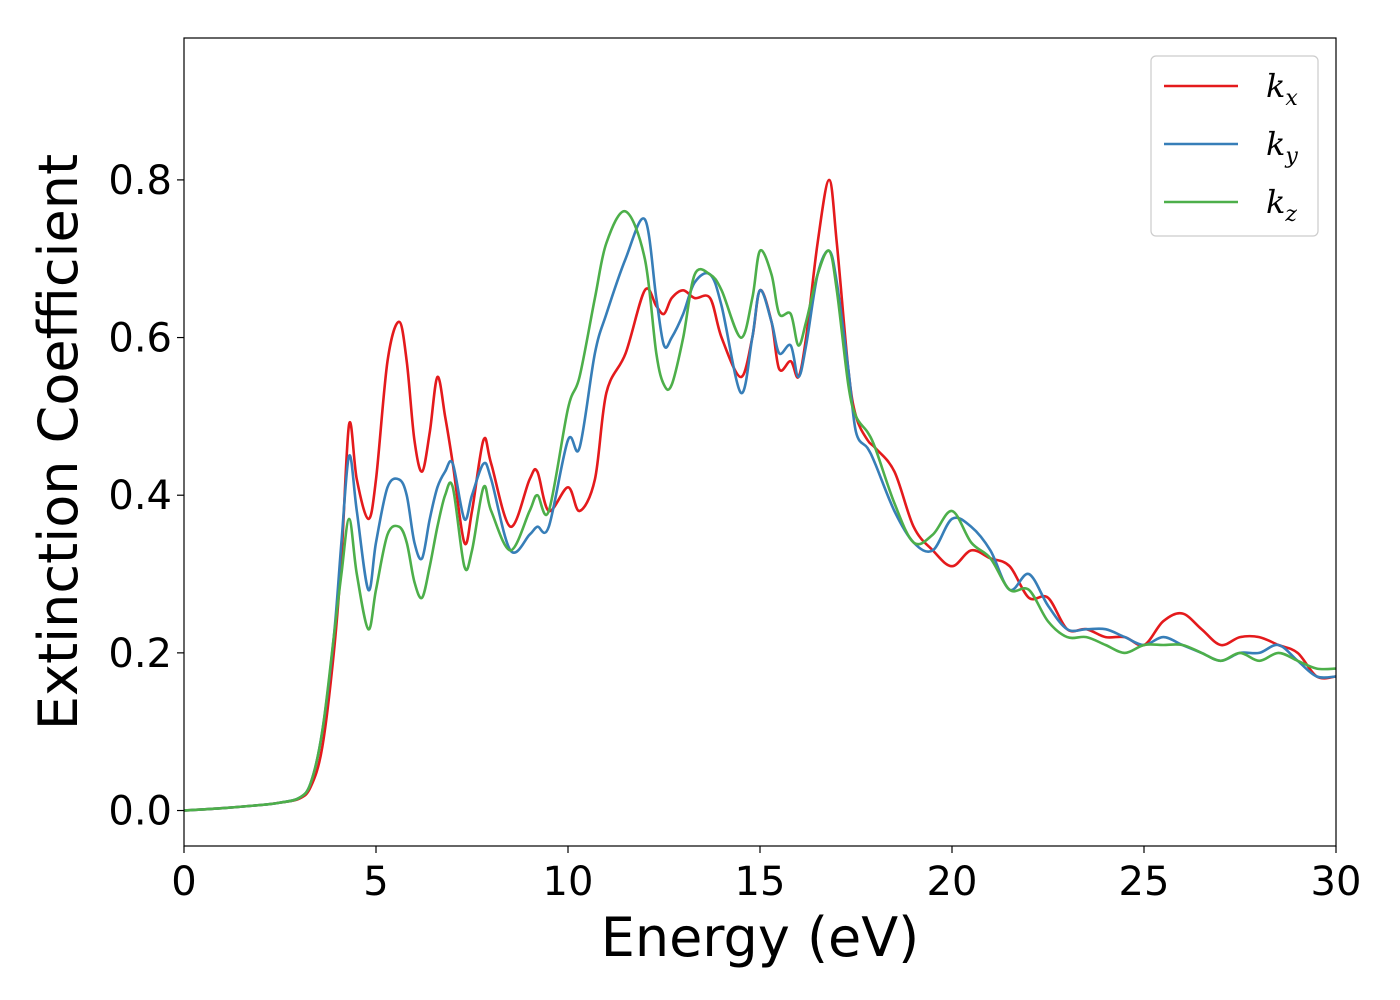  What do you see at coordinates (952, 882) in the screenshot?
I see `x-tick-label: 20` at bounding box center [952, 882].